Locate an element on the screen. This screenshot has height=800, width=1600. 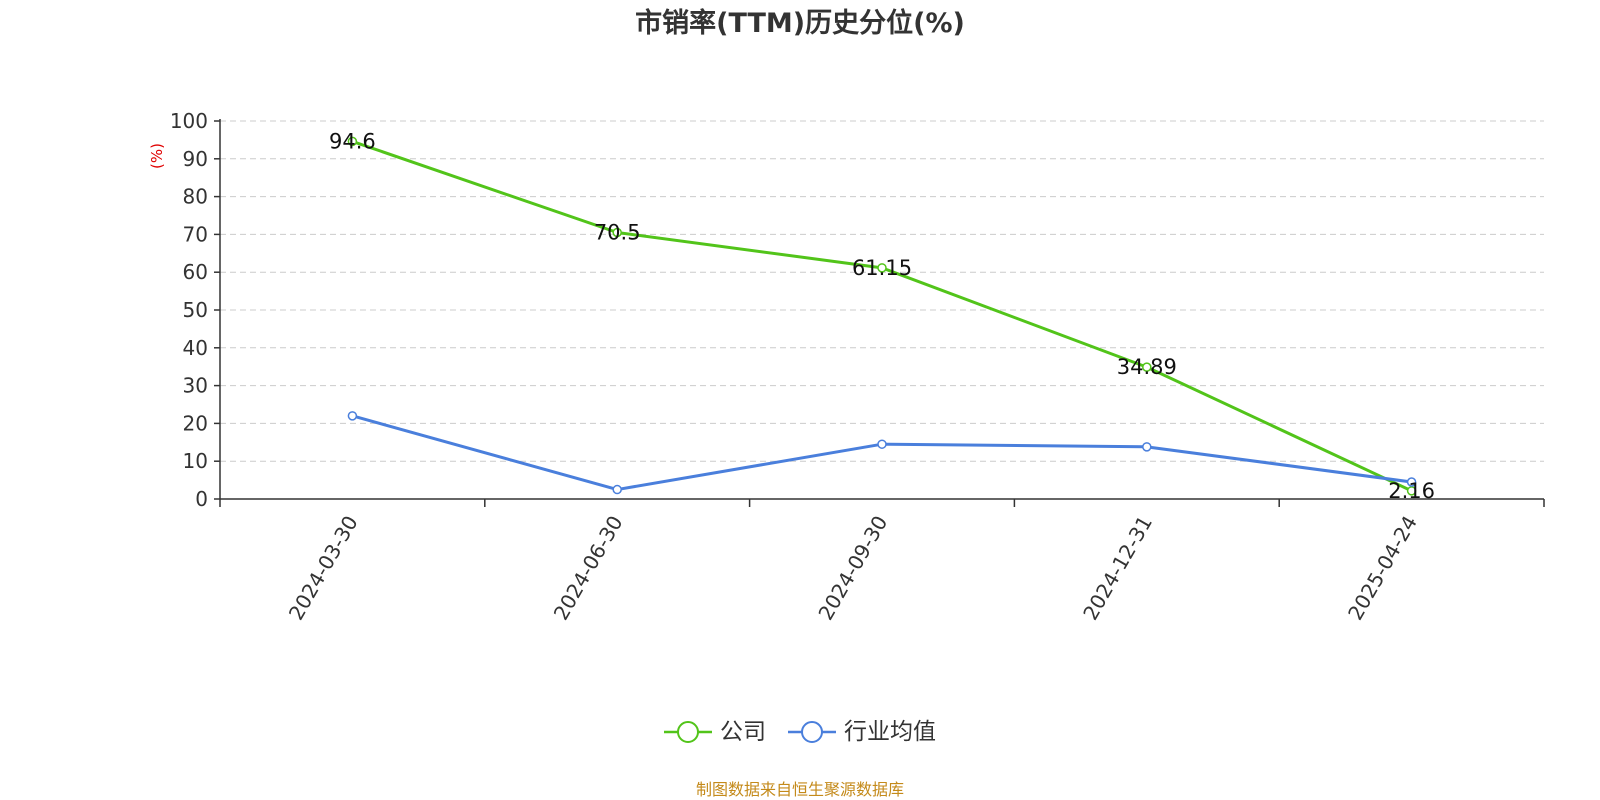
y-tick-label: 90 is located at coordinates (195, 159).